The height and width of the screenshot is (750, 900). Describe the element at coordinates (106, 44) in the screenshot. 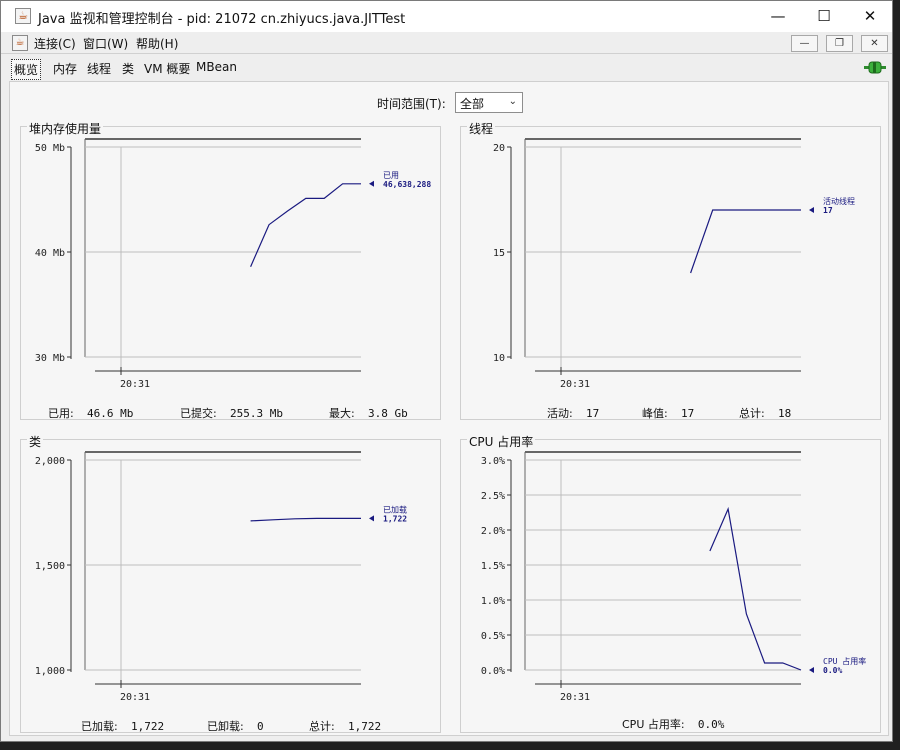

I see `menu-window: 窗口(W)` at that location.